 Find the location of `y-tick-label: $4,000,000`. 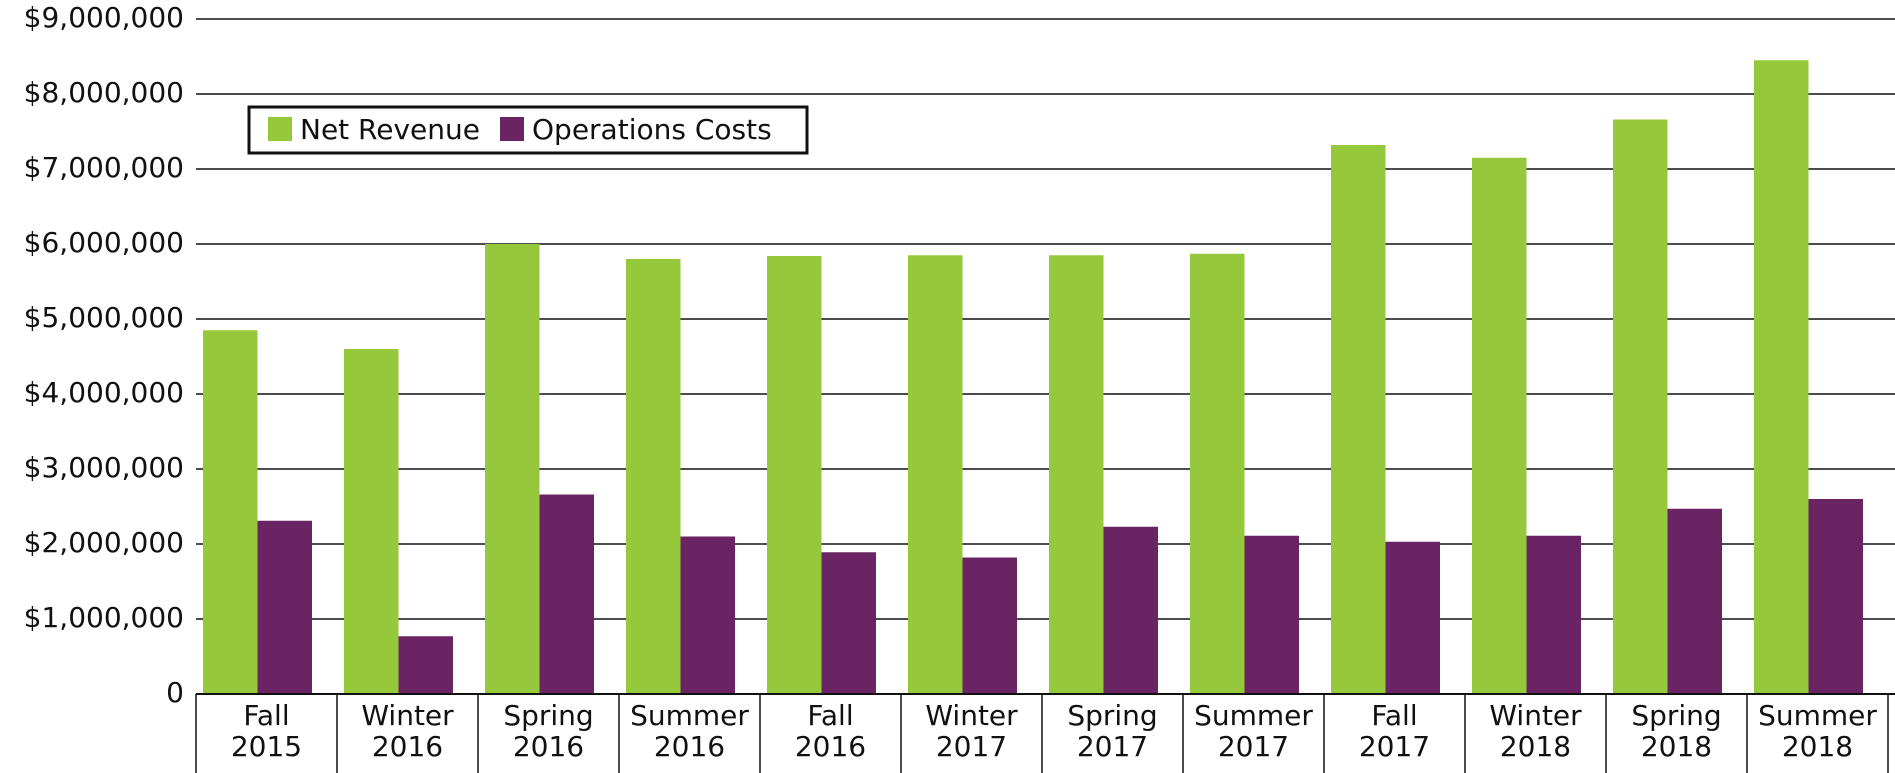

y-tick-label: $4,000,000 is located at coordinates (104, 392).